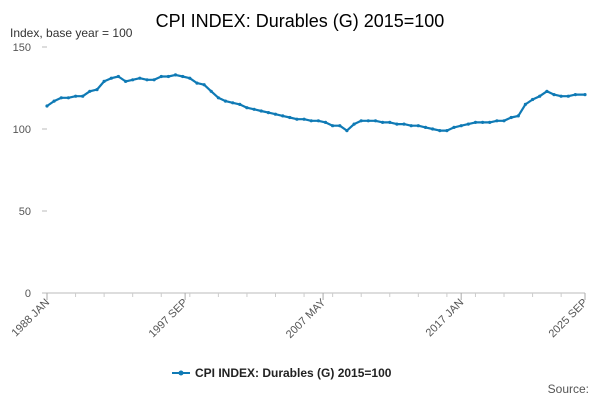  Describe the element at coordinates (22, 130) in the screenshot. I see `y-tick-label: 100` at that location.